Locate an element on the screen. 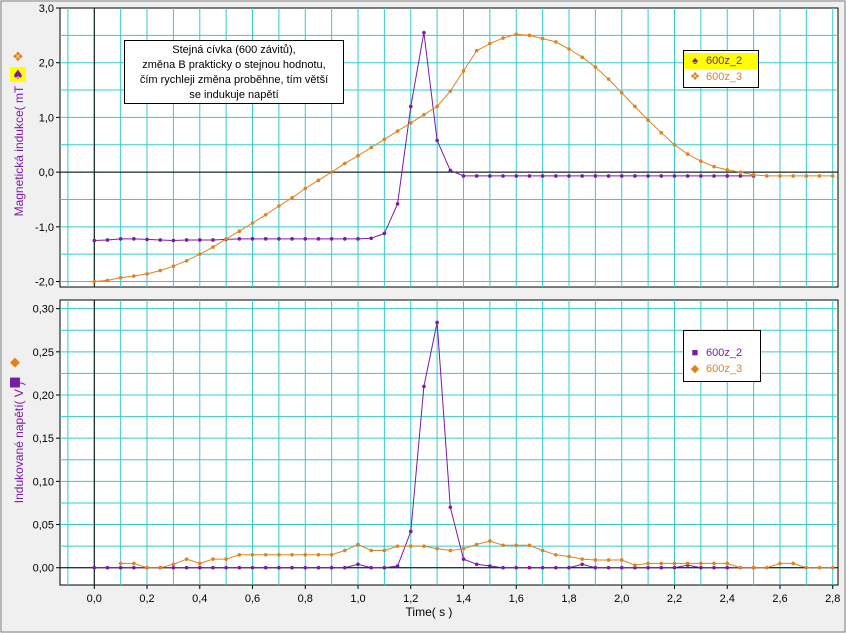  x-tick-label: 0,2 is located at coordinates (146, 599).